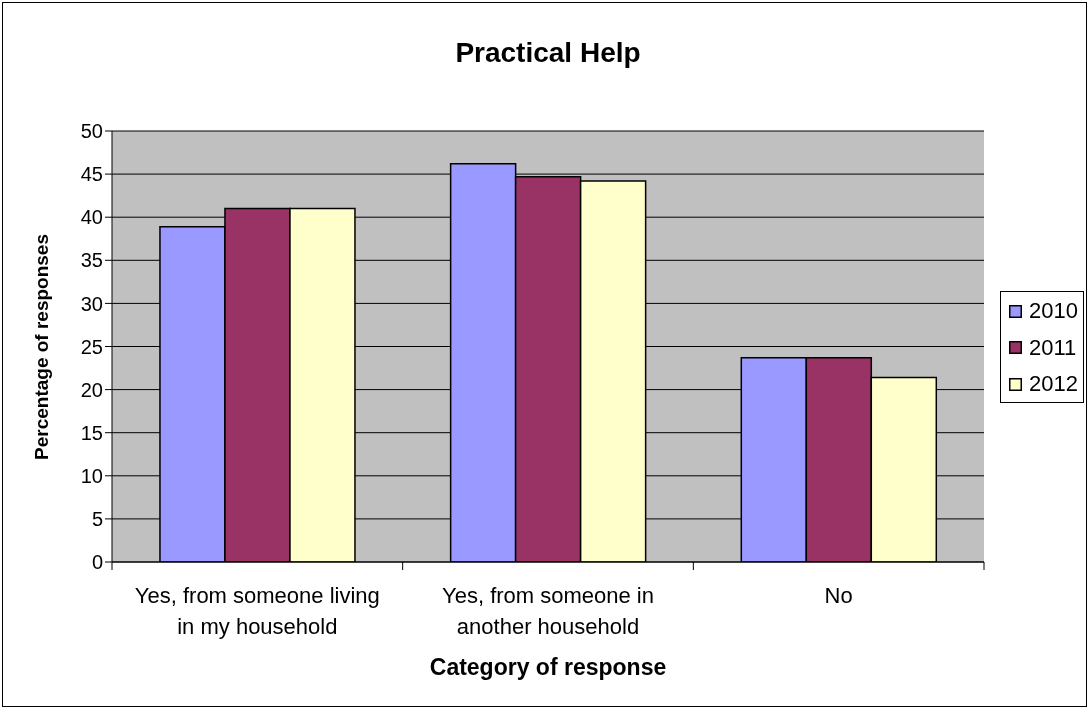  I want to click on y-tick-label: 20, so click(91, 389).